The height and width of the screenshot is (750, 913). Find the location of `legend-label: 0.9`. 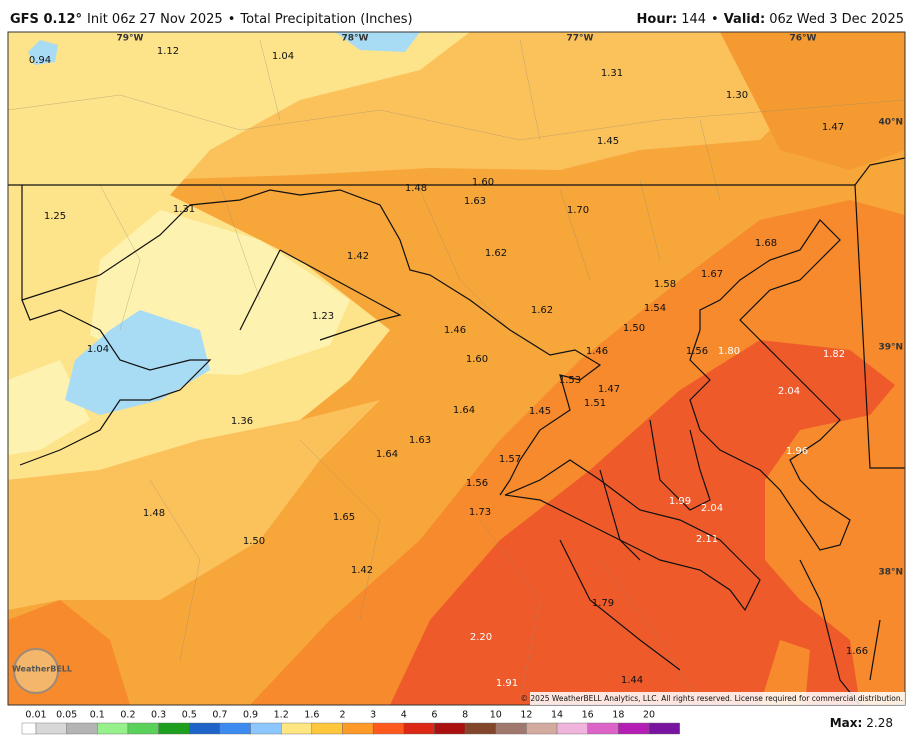

legend-label: 0.9 is located at coordinates (250, 715).